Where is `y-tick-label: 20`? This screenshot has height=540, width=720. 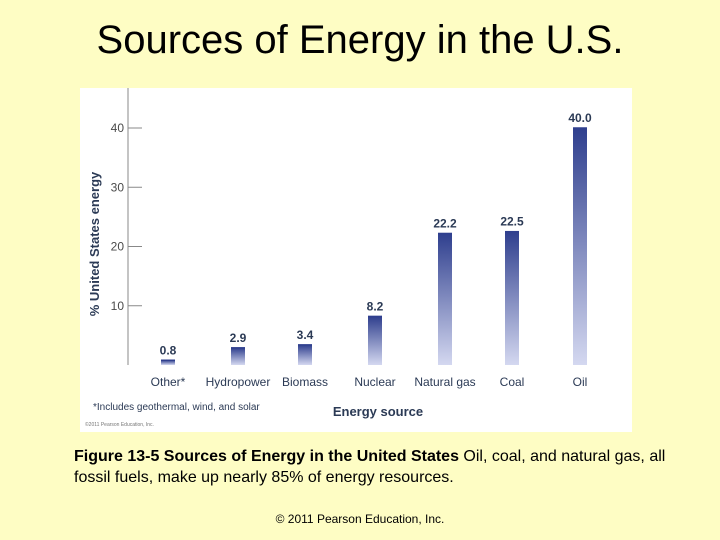
y-tick-label: 20 is located at coordinates (118, 247).